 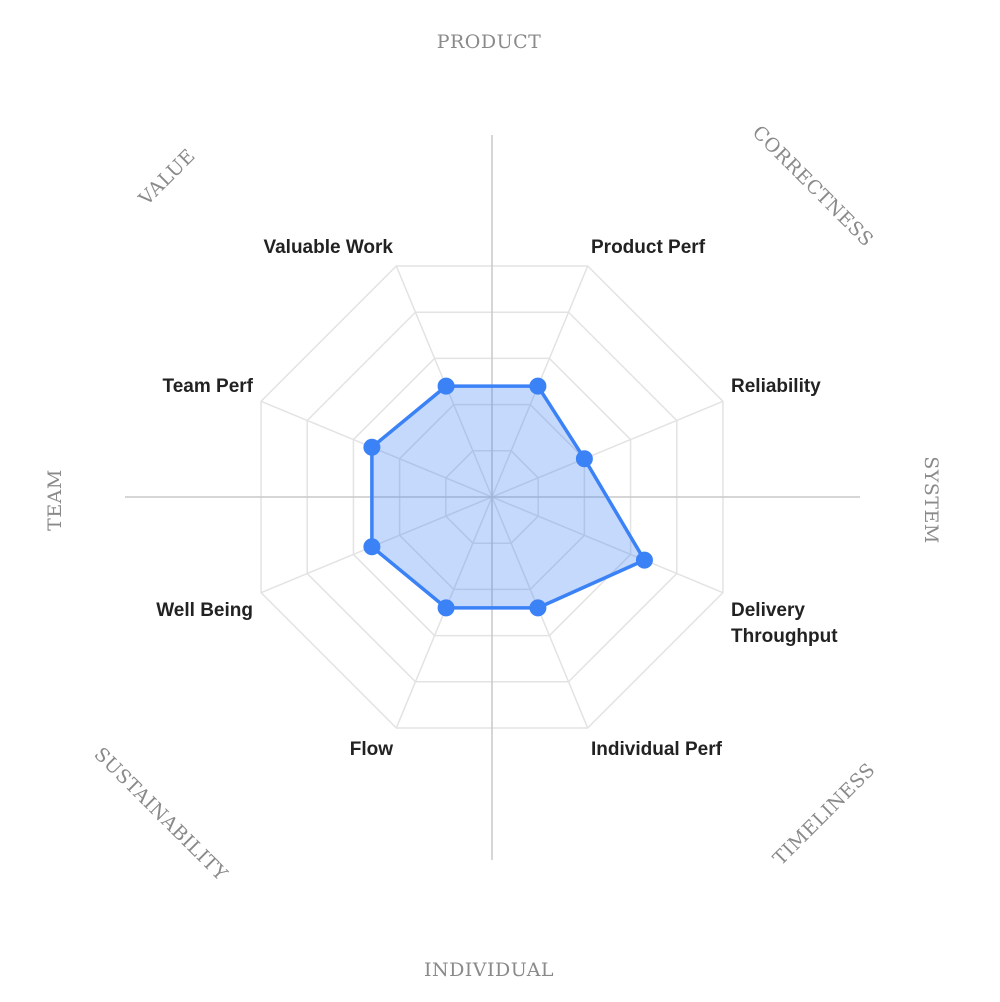 What do you see at coordinates (931, 500) in the screenshot?
I see `category-system: SYSTEM` at bounding box center [931, 500].